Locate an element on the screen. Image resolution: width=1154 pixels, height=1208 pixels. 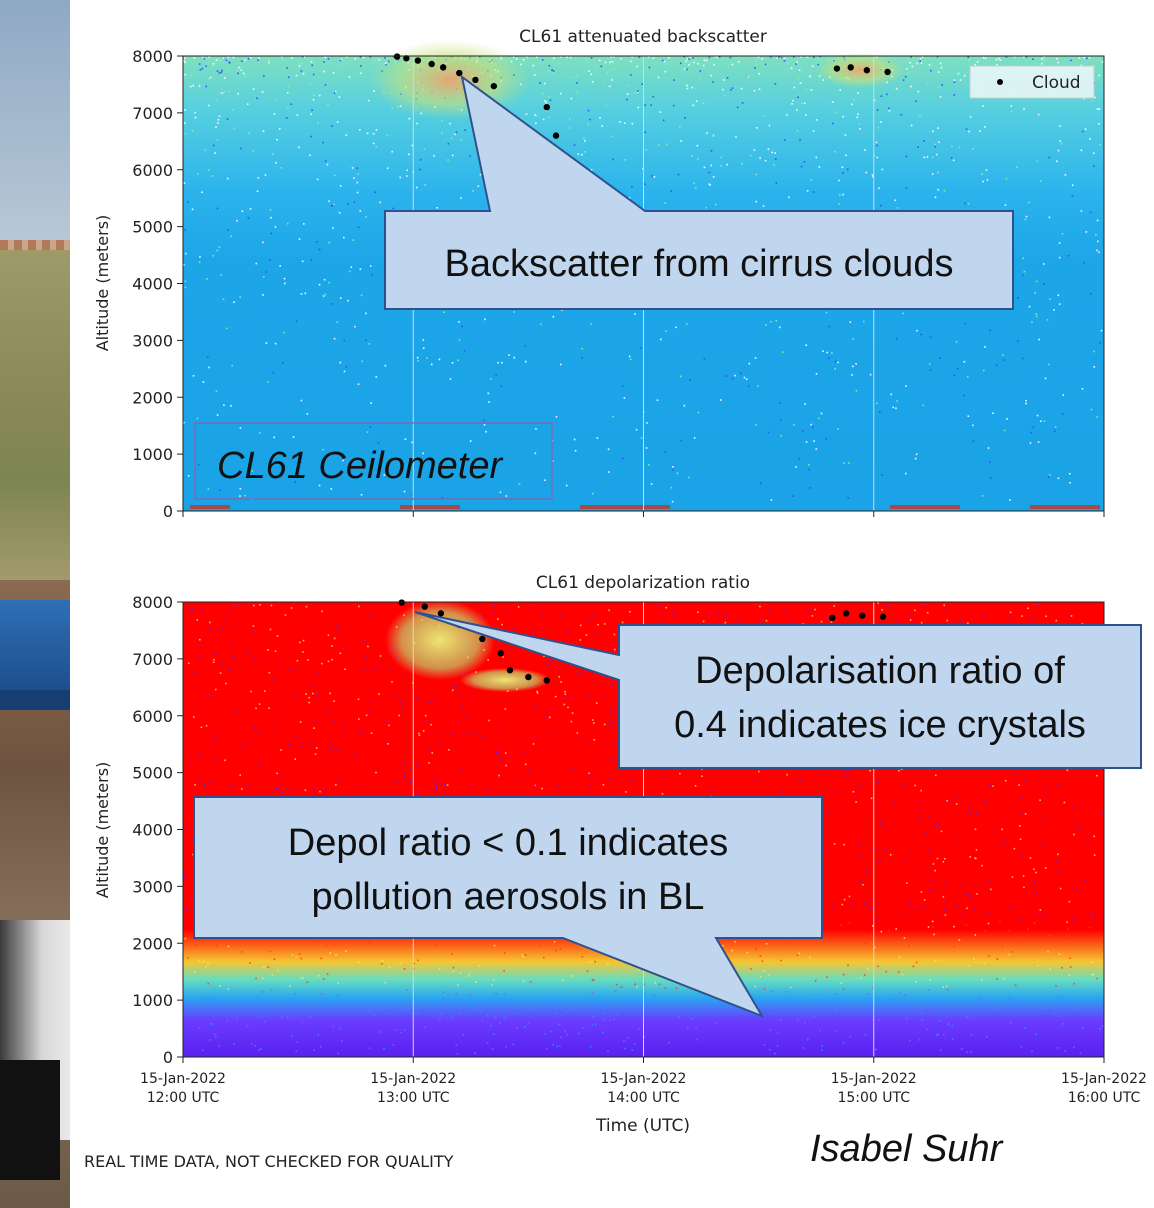
legend-cloud-label: Cloud is located at coordinates (1056, 83).